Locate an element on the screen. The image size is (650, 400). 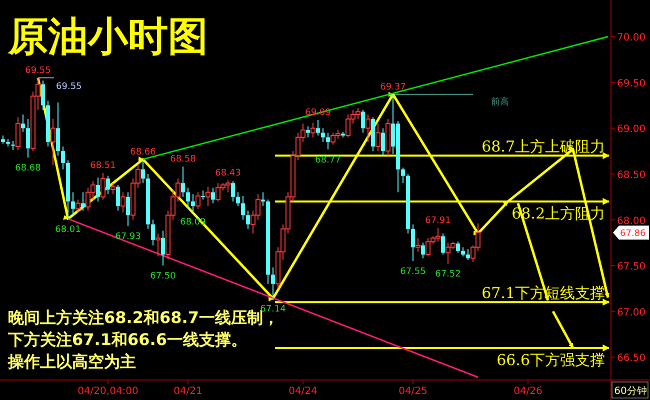
ref-line-label: 66.6下方强支撑 is located at coordinates (550, 359).